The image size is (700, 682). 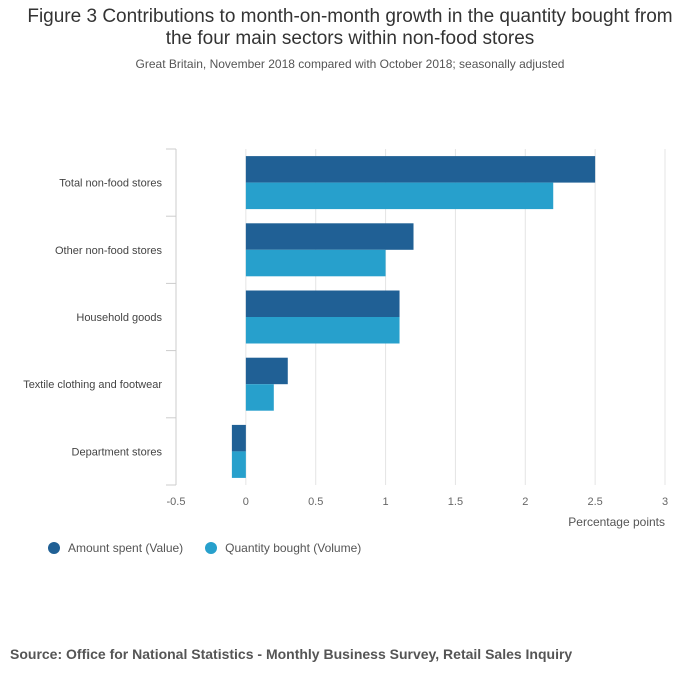 I want to click on x-tick-label: 1.5, so click(x=455, y=502).